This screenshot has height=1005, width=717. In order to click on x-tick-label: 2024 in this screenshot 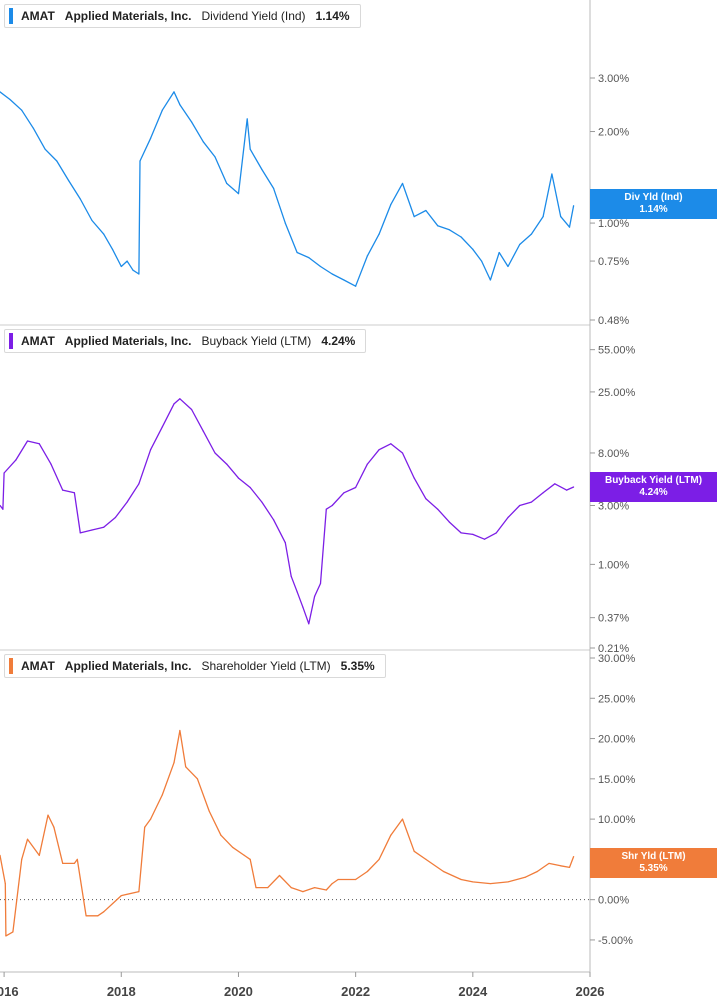, I will do `click(473, 991)`.